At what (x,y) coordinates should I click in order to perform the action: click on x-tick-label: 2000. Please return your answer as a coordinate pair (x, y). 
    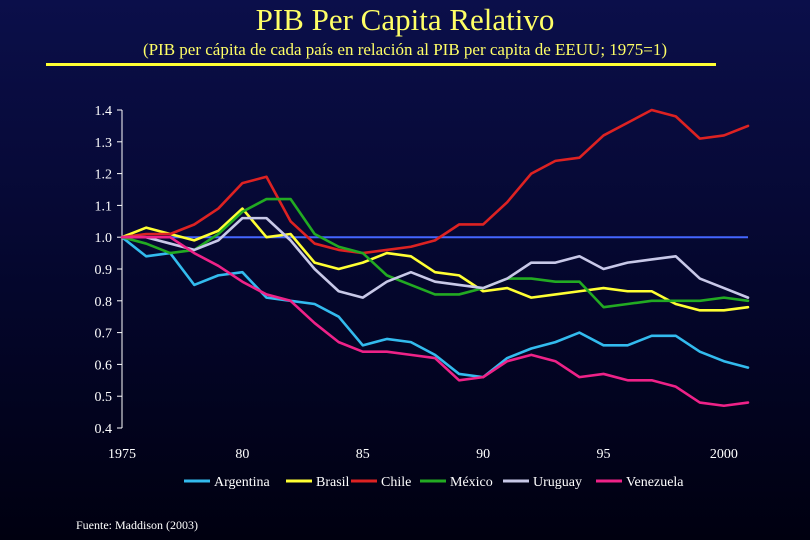
    Looking at the image, I should click on (724, 454).